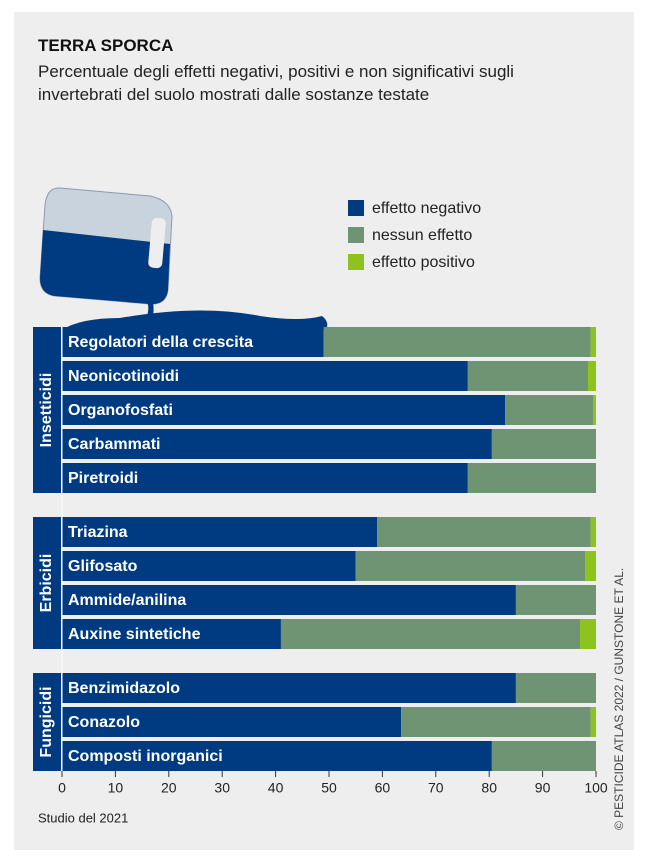  Describe the element at coordinates (423, 262) in the screenshot. I see `legend-label: effetto positivo` at that location.